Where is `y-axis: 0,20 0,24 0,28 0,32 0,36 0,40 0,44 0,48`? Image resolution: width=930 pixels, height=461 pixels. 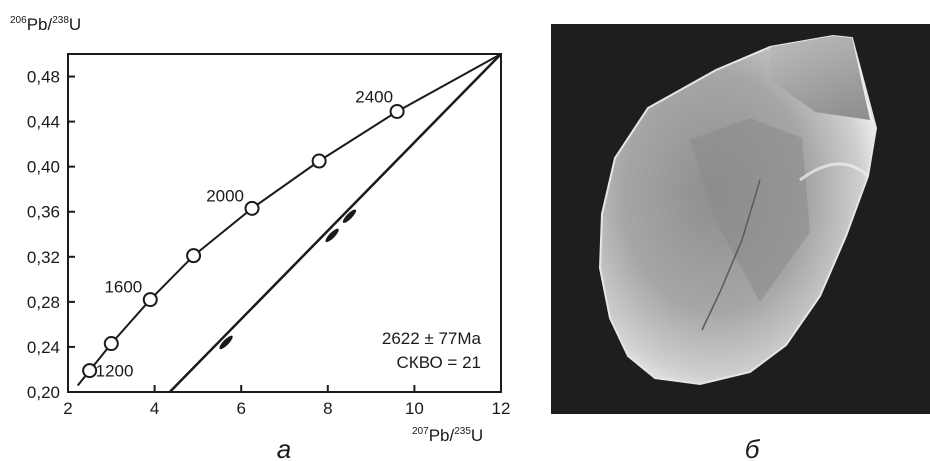
y-axis: 0,20 0,24 0,28 0,32 0,36 0,40 0,44 0,48 is located at coordinates (51, 235).